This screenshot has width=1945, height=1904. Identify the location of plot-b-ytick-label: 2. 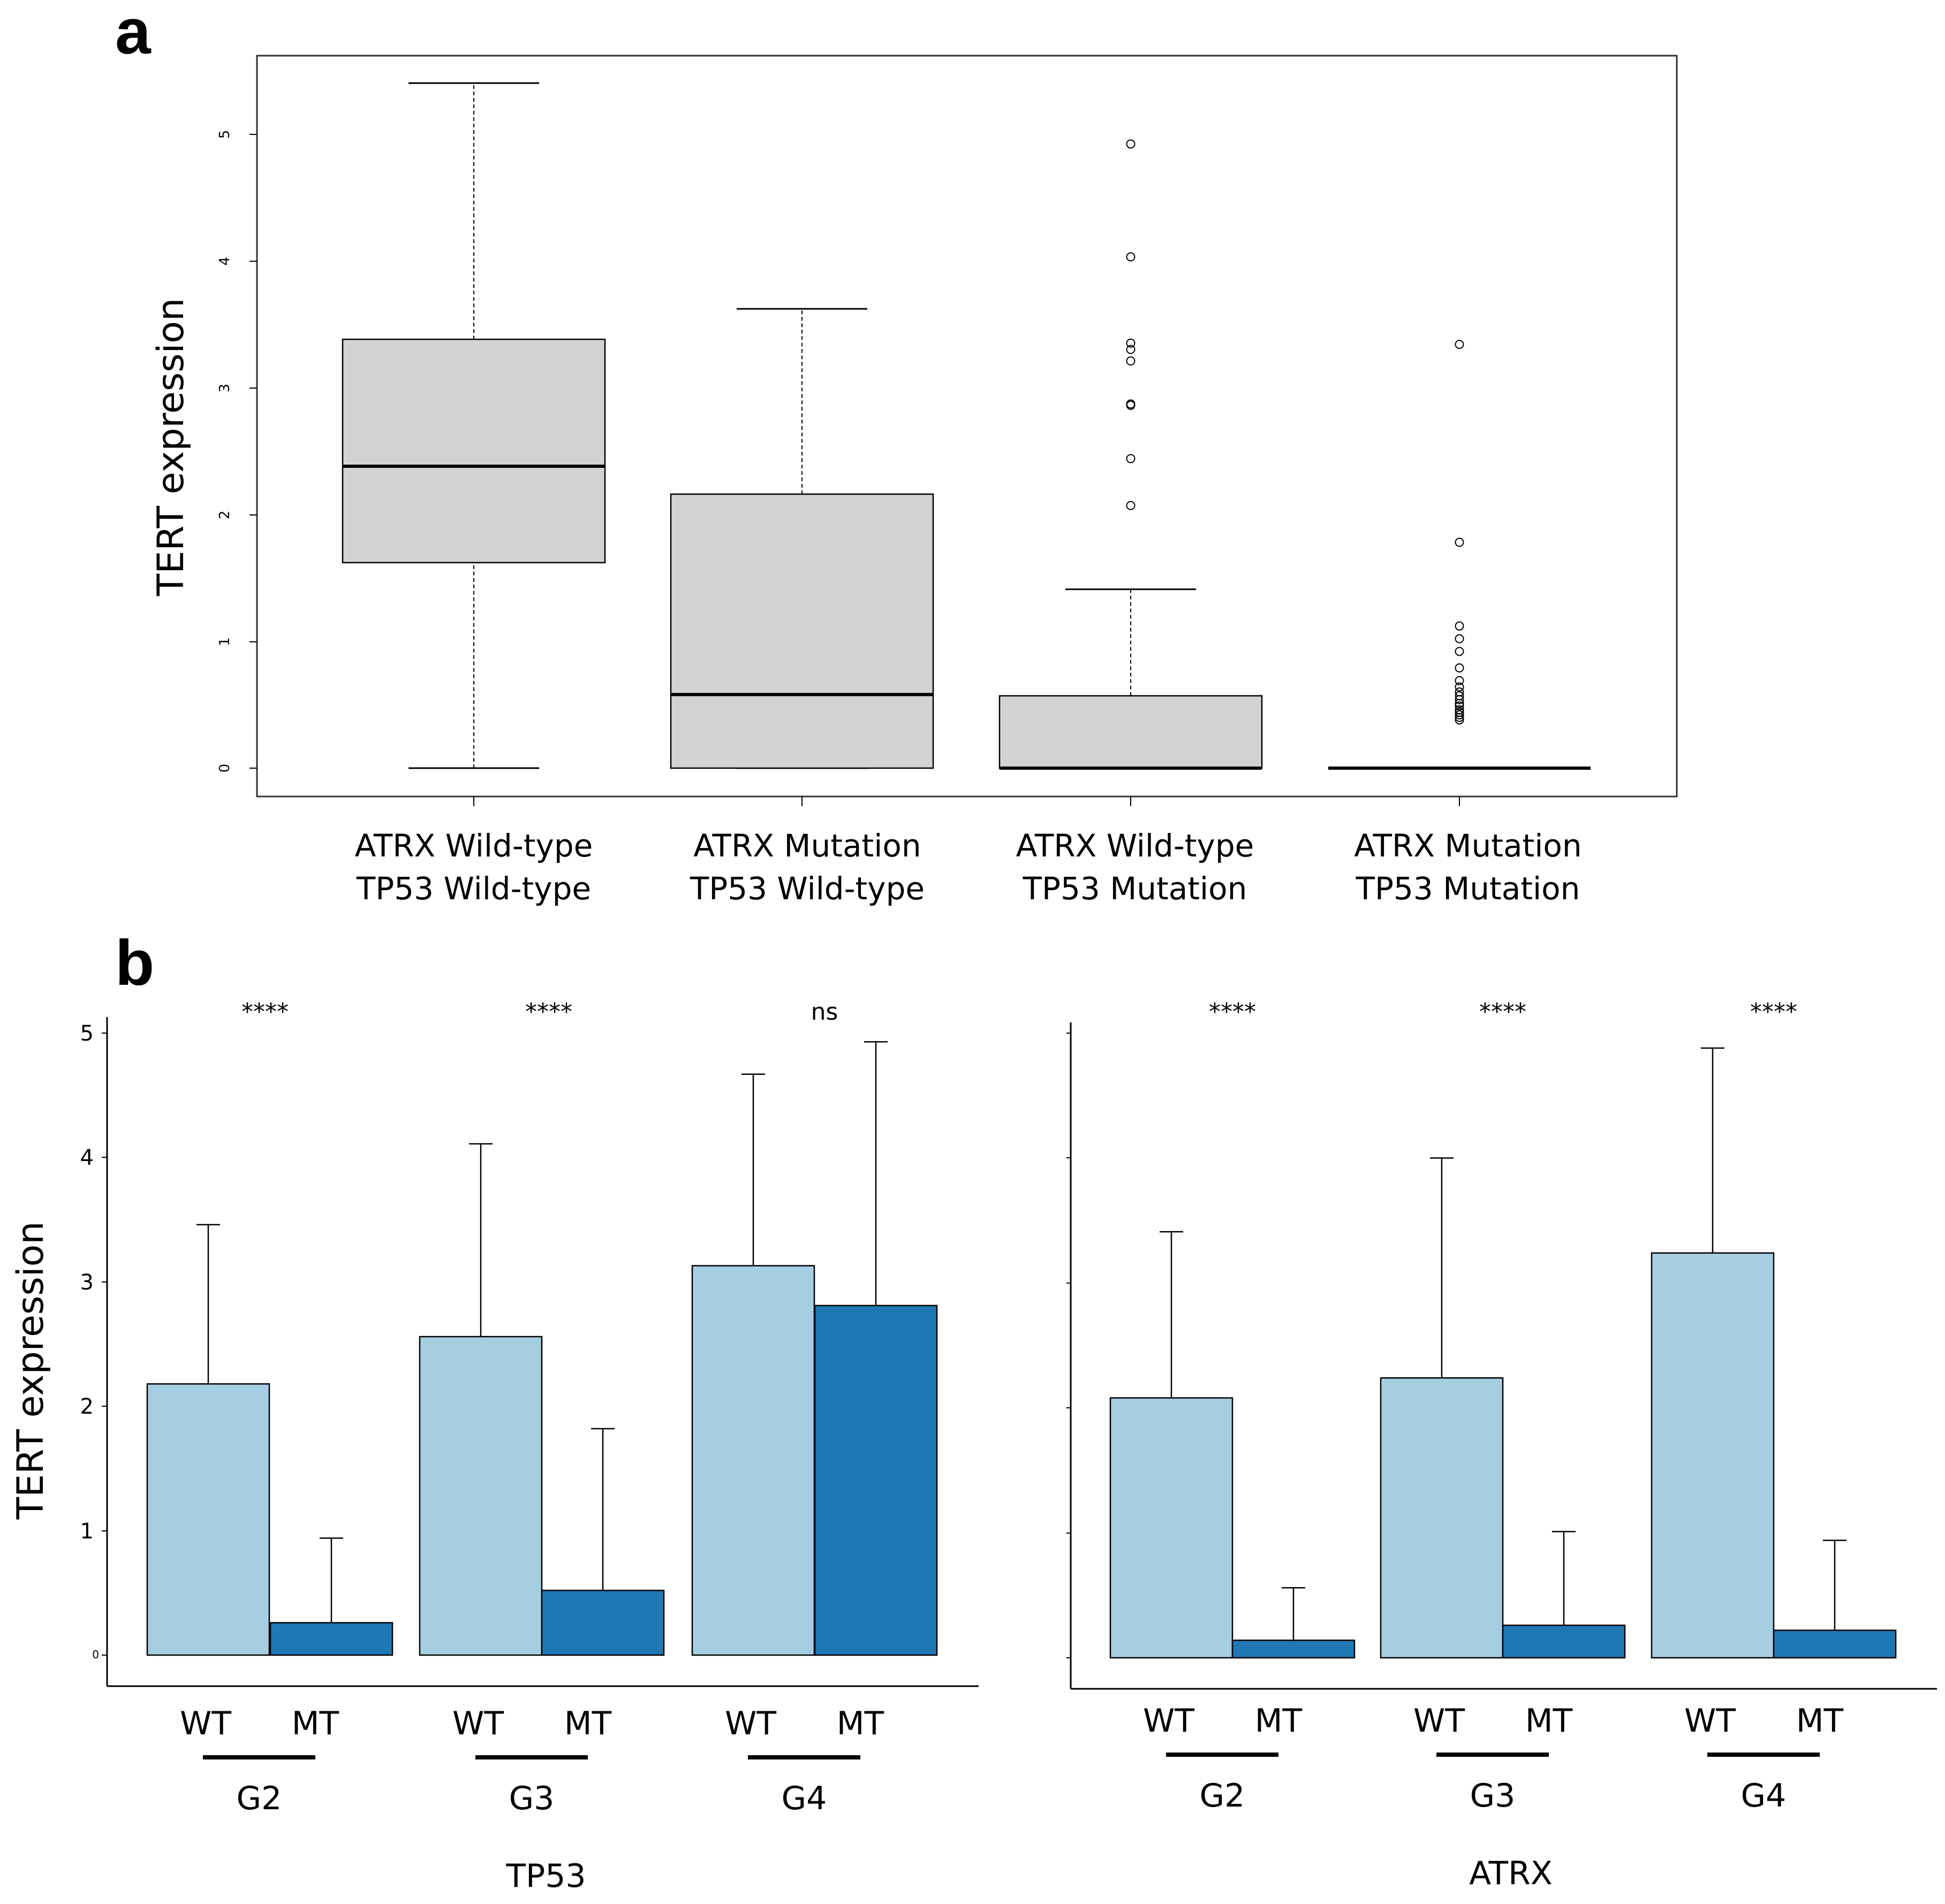
(87, 1407).